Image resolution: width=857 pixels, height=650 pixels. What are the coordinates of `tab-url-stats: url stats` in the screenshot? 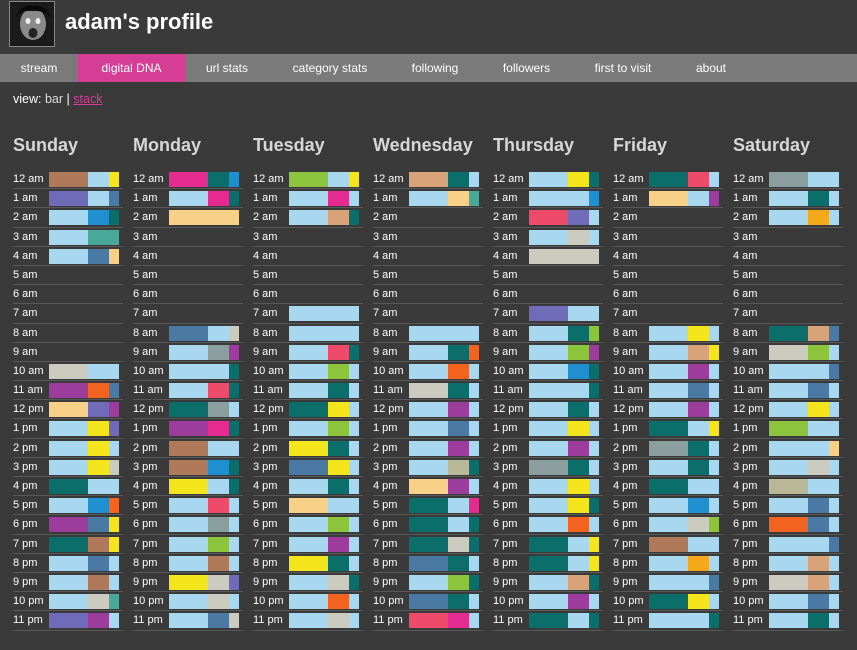 It's located at (226, 68).